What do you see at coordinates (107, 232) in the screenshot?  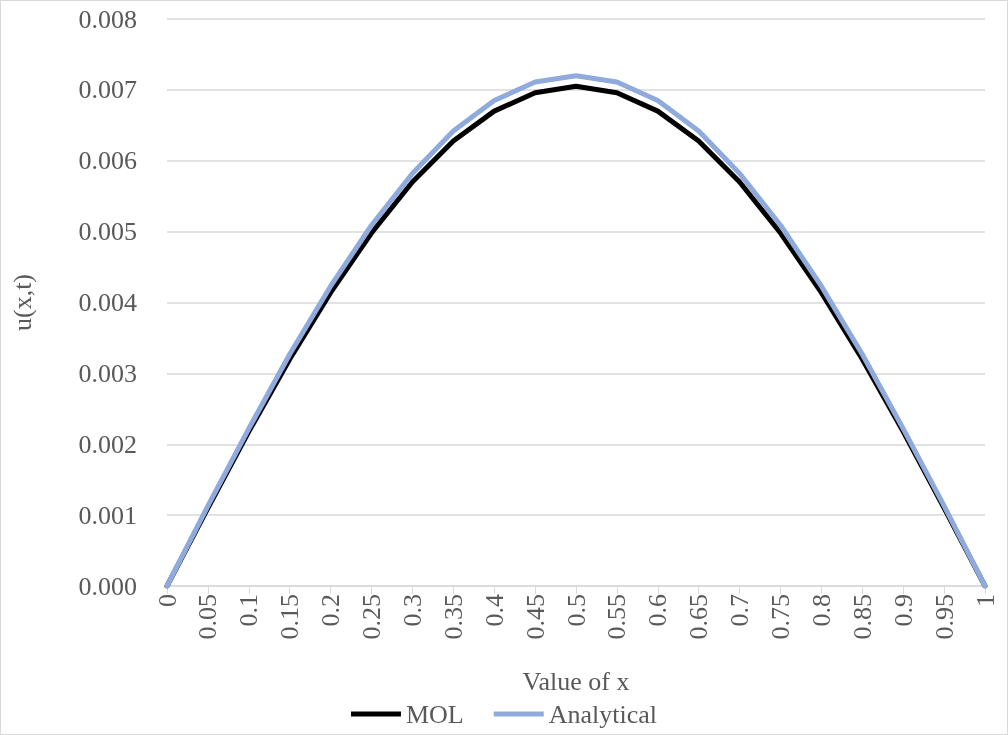 I see `y-tick-label: 0.005` at bounding box center [107, 232].